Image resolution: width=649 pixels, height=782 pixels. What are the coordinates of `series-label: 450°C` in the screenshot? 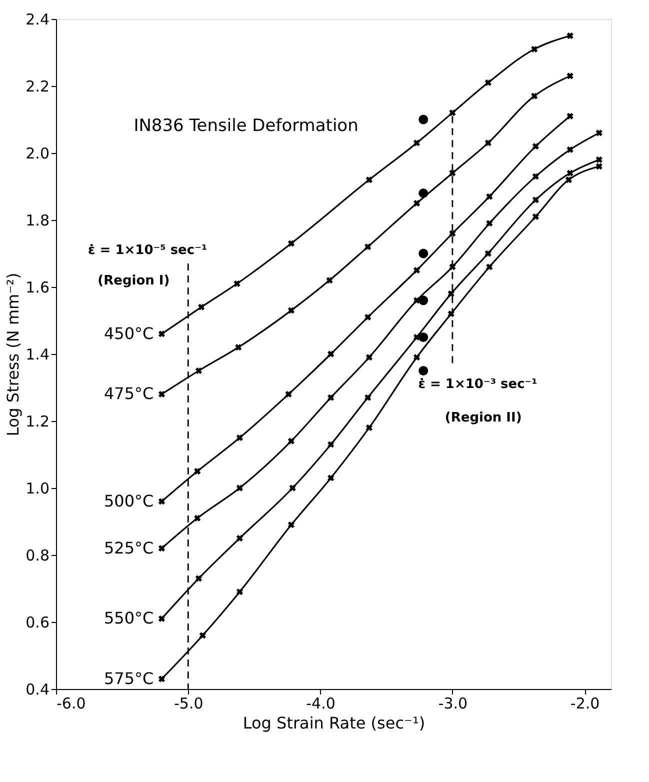 It's located at (129, 333).